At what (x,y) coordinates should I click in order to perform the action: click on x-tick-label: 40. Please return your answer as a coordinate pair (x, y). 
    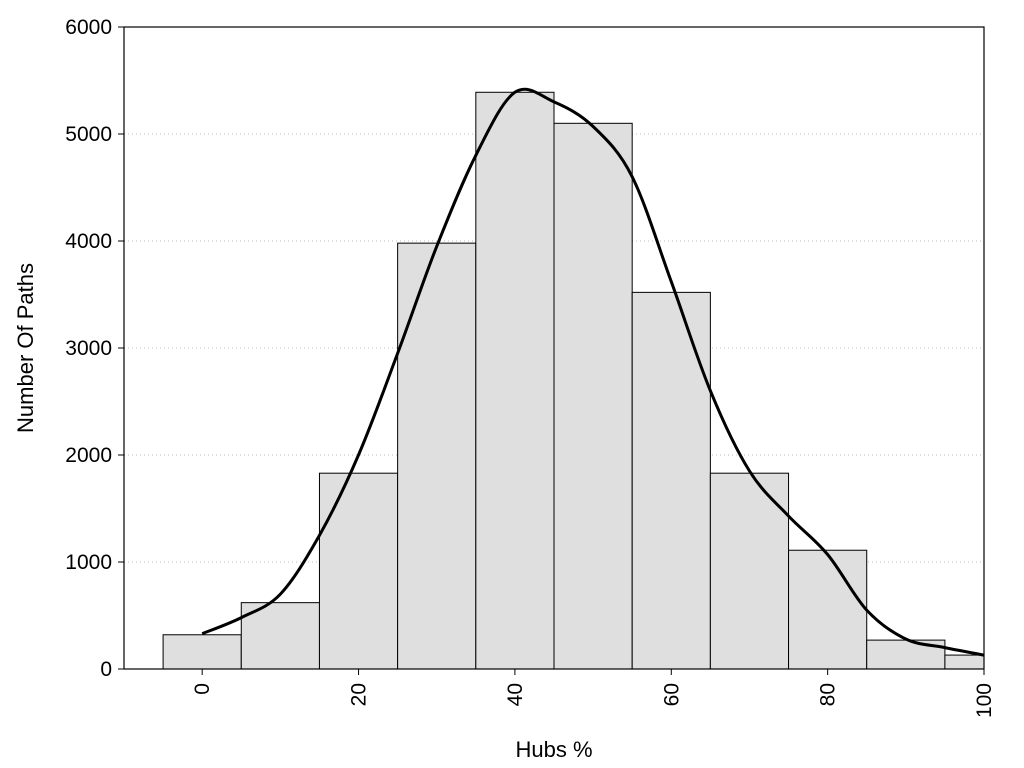
    Looking at the image, I should click on (515, 694).